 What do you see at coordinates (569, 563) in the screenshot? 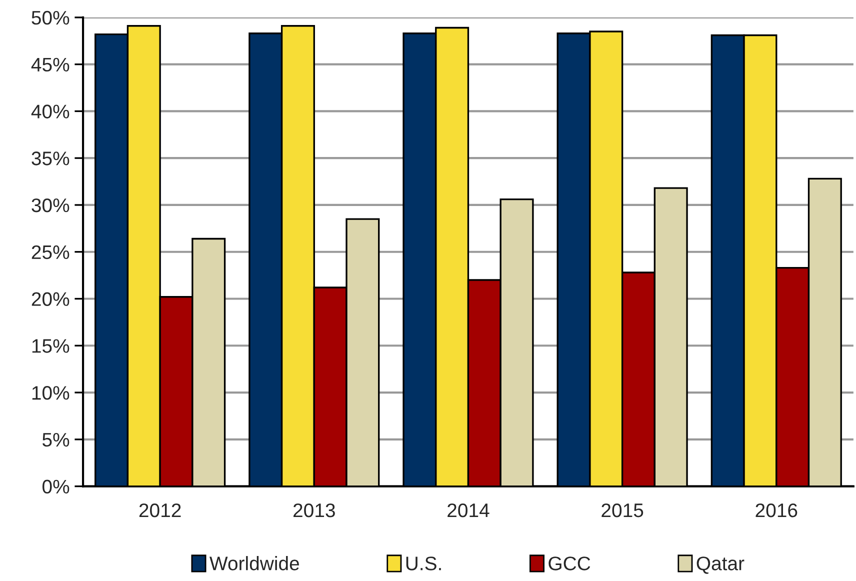
I see `legend-label: GCC` at bounding box center [569, 563].